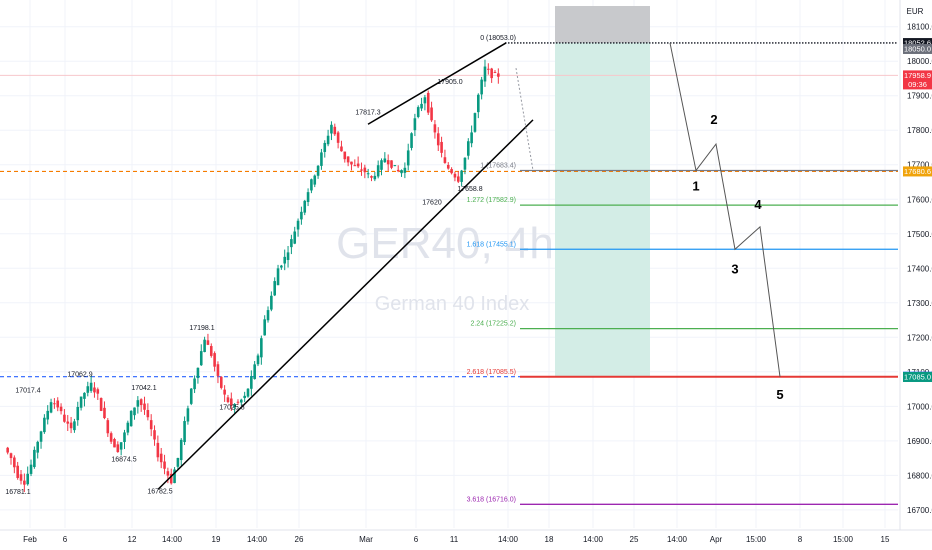 Image resolution: width=932 pixels, height=550 pixels. What do you see at coordinates (716, 539) in the screenshot?
I see `x-tick-label: Apr` at bounding box center [716, 539].